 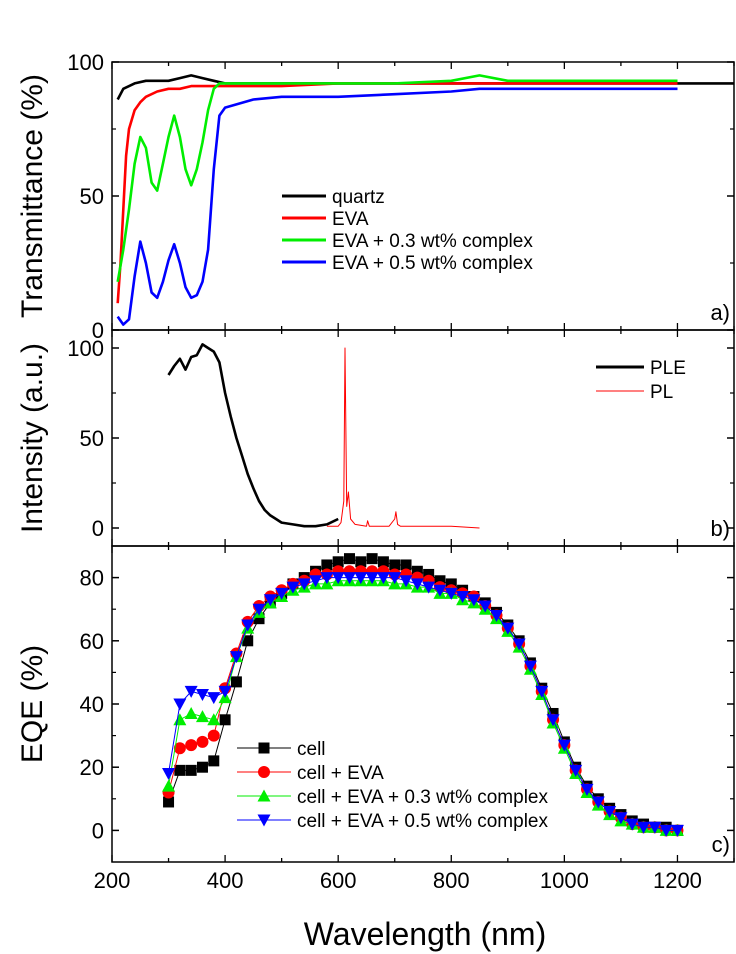 I want to click on legend-label: PL, so click(x=661, y=392).